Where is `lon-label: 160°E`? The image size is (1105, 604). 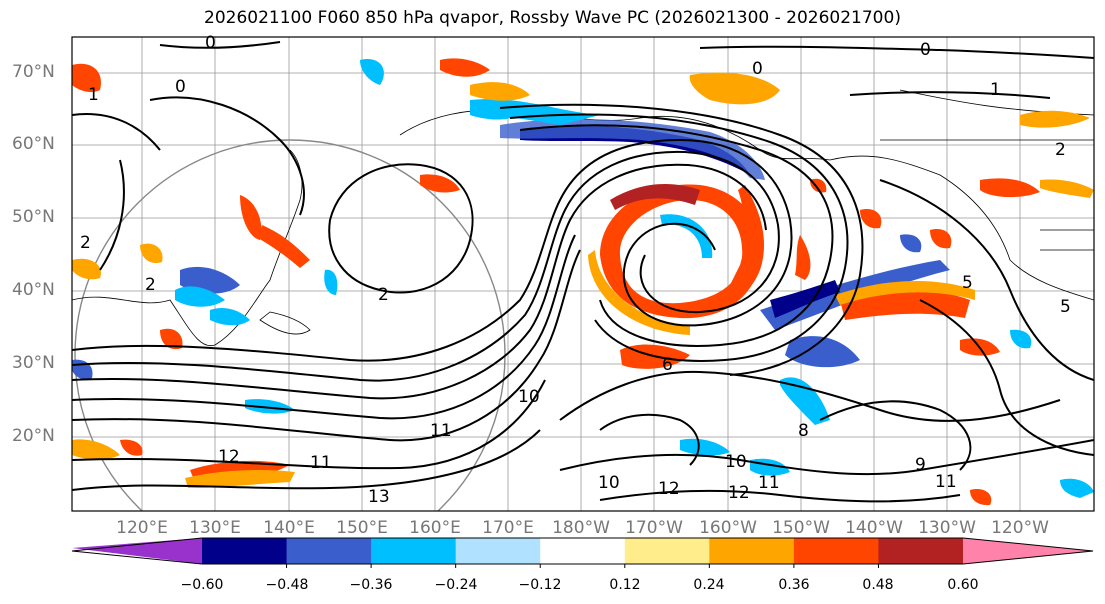 lon-label: 160°E is located at coordinates (435, 528).